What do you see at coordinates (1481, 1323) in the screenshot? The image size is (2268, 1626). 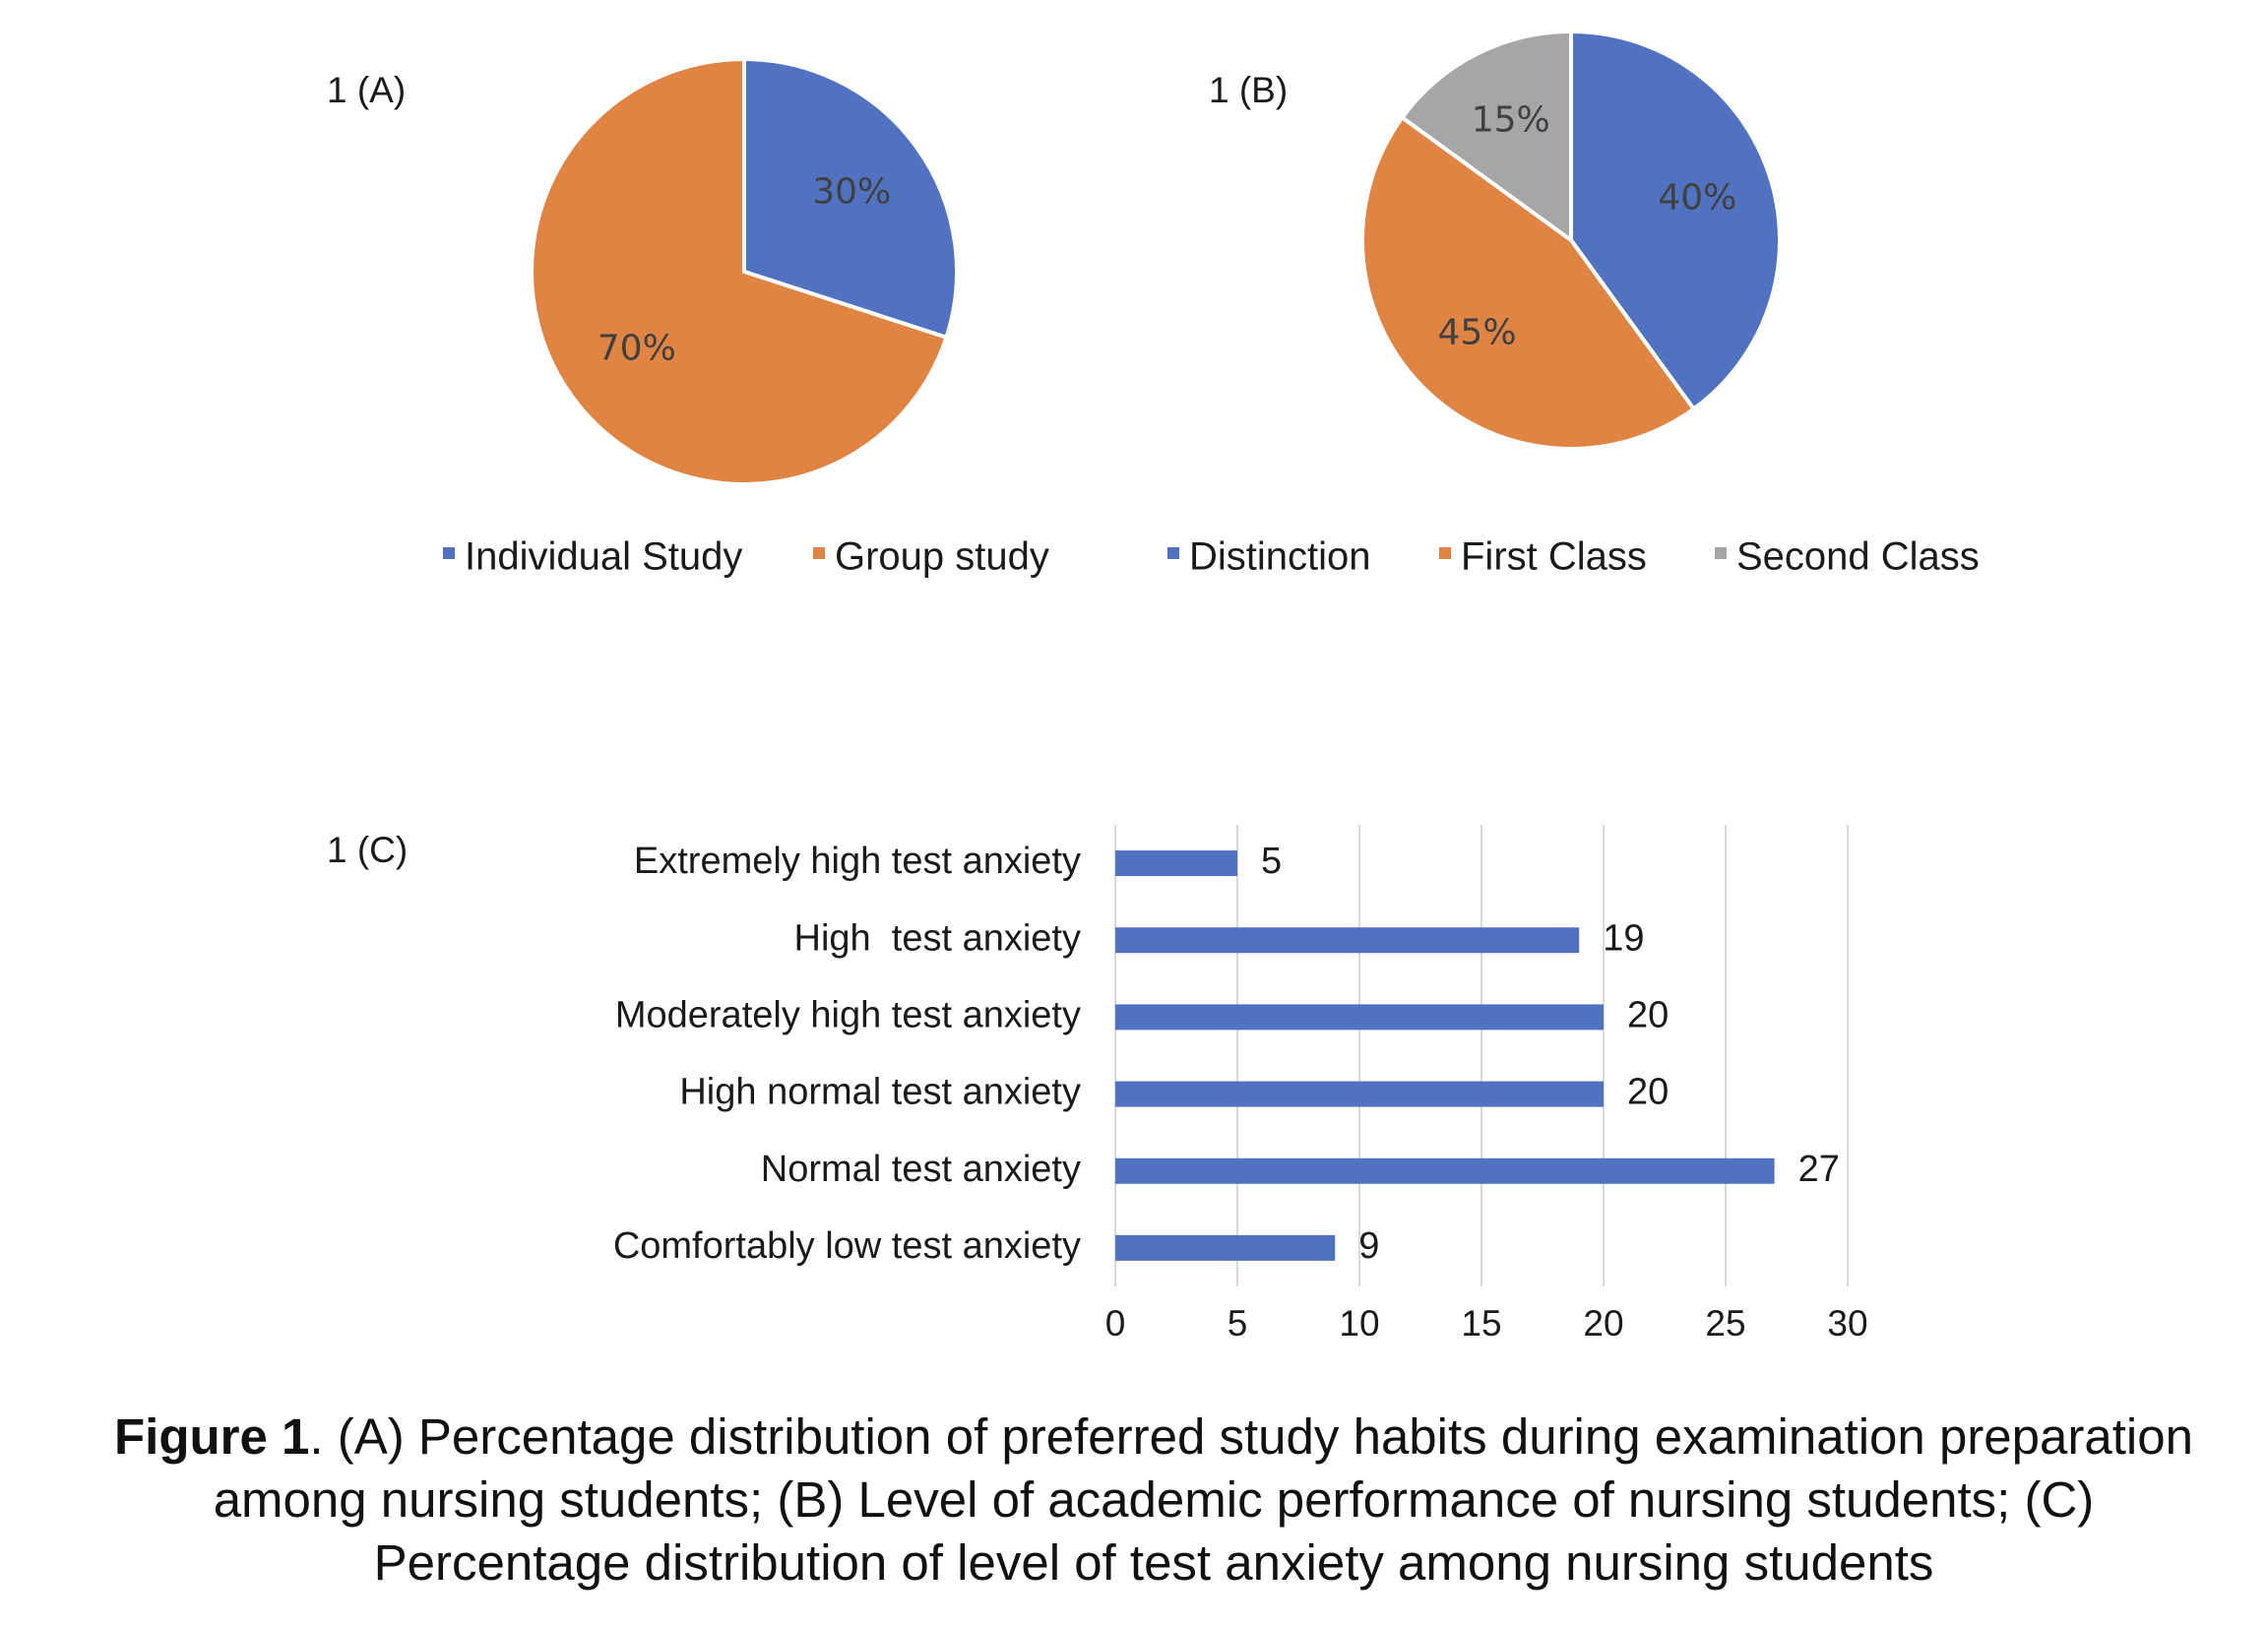 I see `x-tick-label-15: 15` at bounding box center [1481, 1323].